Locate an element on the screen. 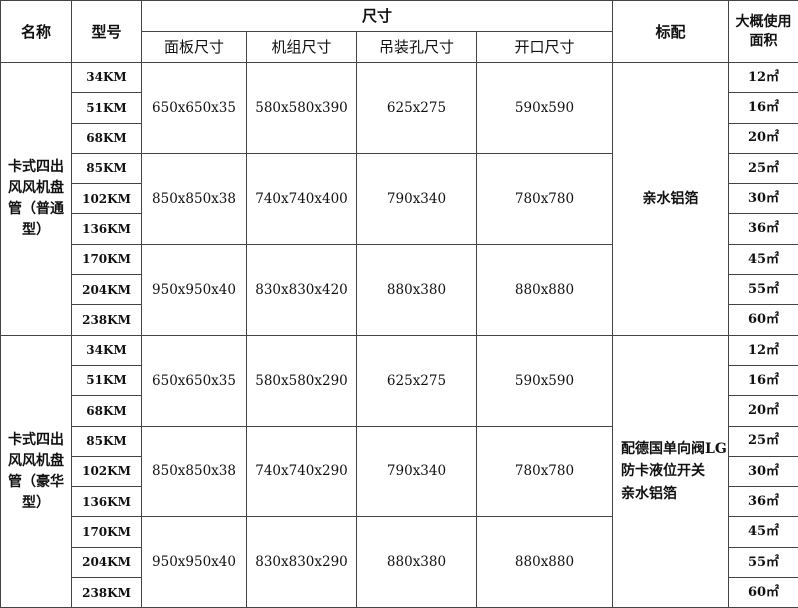 Image resolution: width=798 pixels, height=608 pixels. header-unit-size: 机组尺寸 is located at coordinates (301, 47).